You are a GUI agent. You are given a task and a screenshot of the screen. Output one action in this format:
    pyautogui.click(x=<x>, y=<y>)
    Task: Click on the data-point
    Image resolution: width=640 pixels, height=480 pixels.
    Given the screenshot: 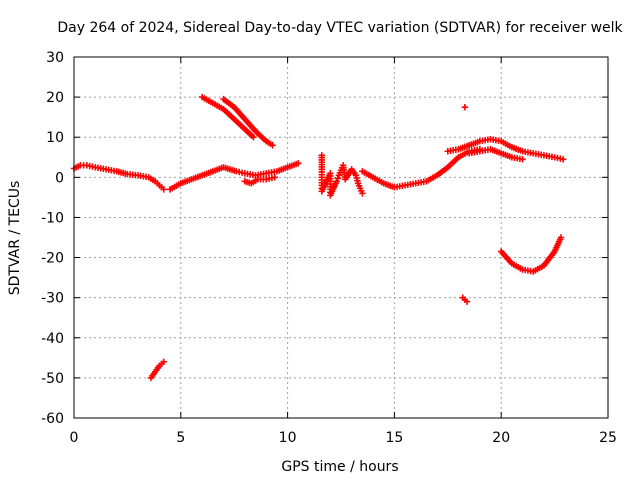 What is the action you would take?
    pyautogui.click(x=465, y=107)
    